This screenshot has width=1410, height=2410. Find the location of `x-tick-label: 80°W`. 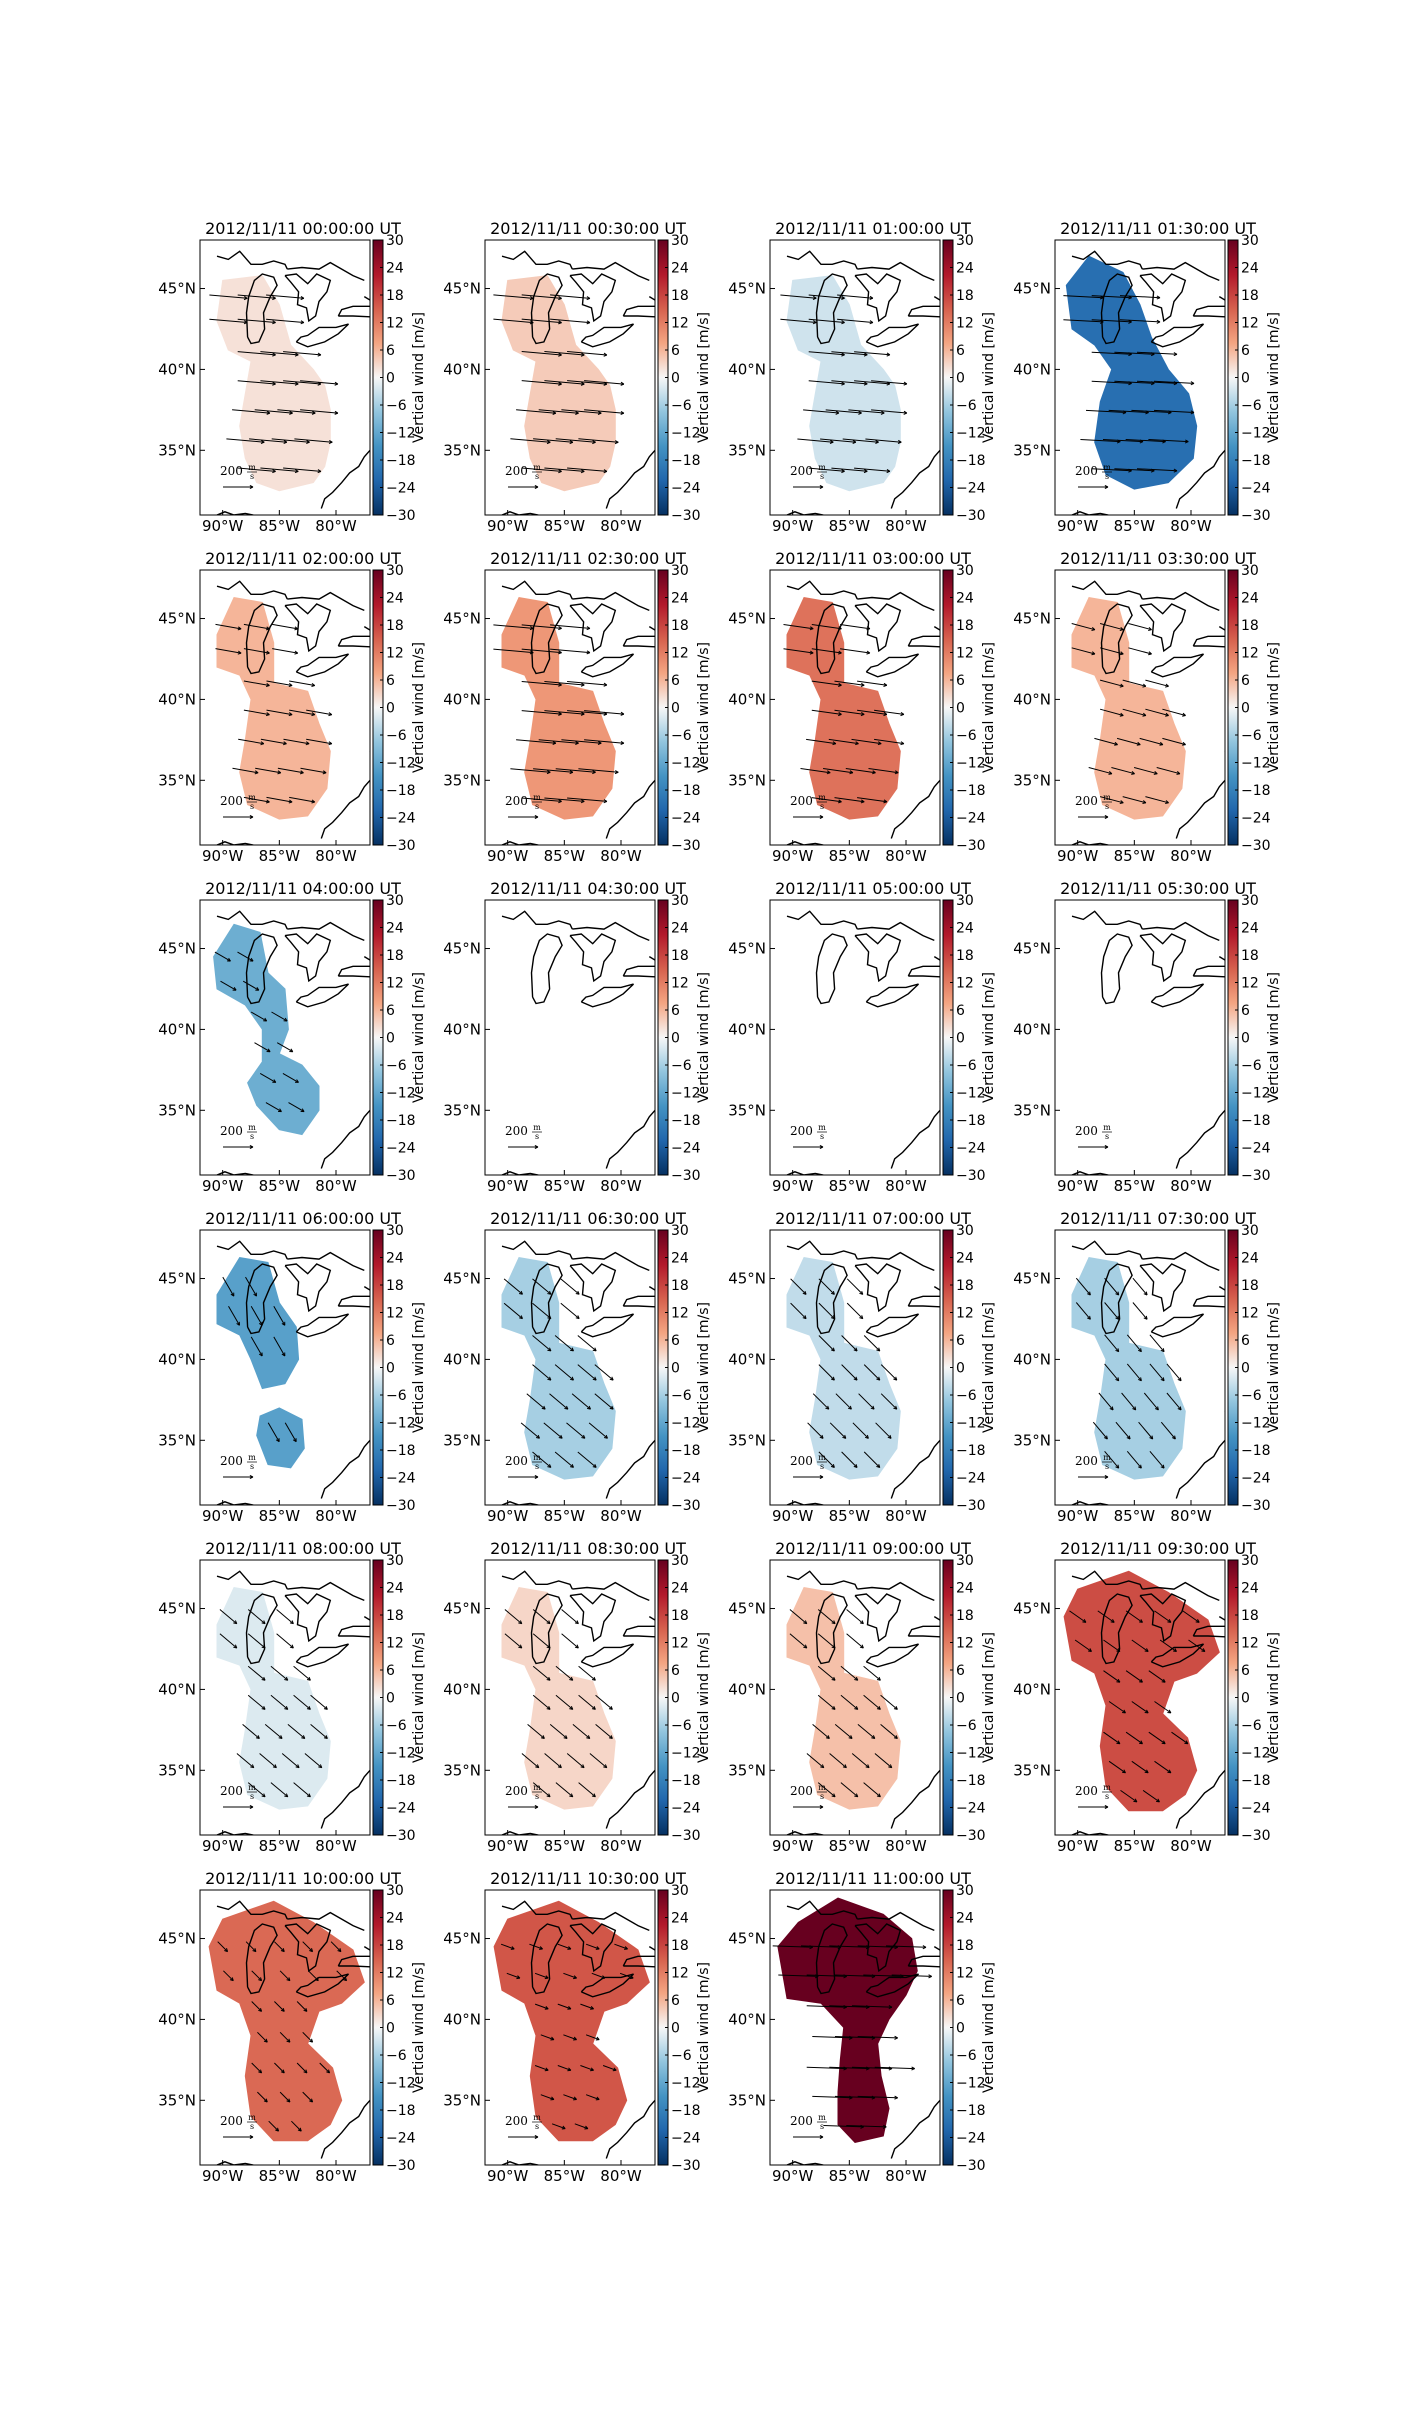

x-tick-label: 80°W is located at coordinates (336, 526).